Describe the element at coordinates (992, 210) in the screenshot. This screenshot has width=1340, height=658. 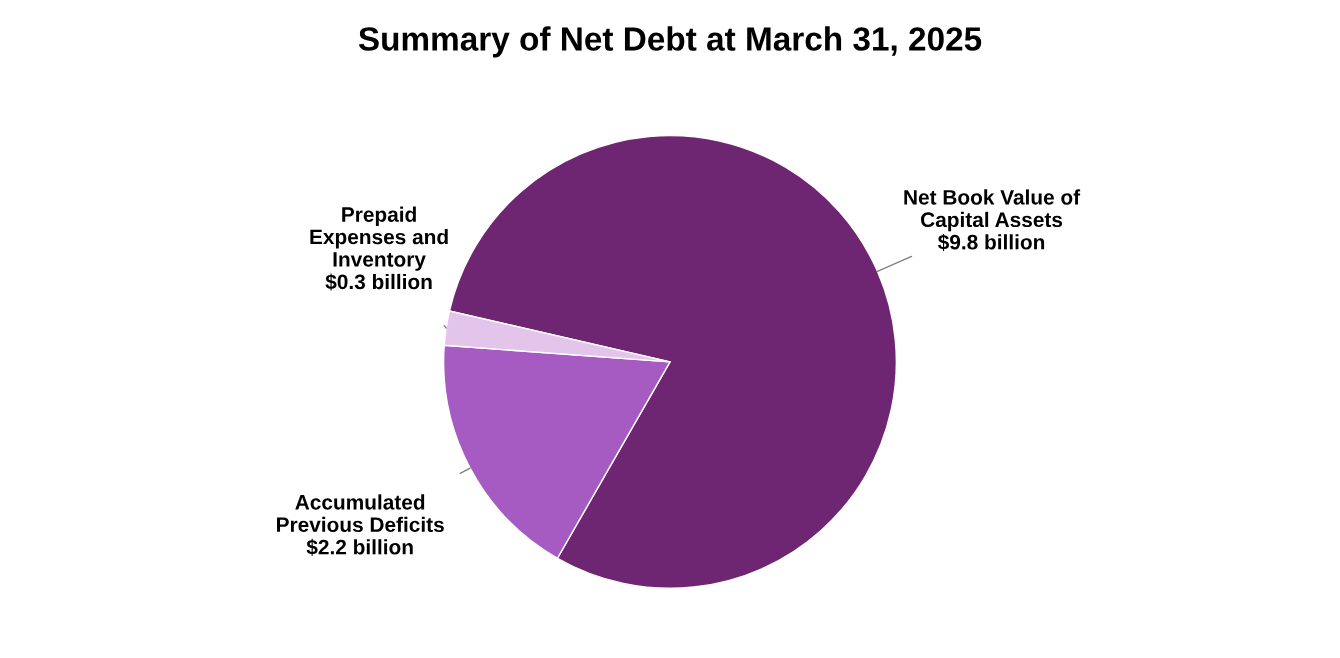
I see `slice-label: Net Book Value of Capital Assets` at that location.